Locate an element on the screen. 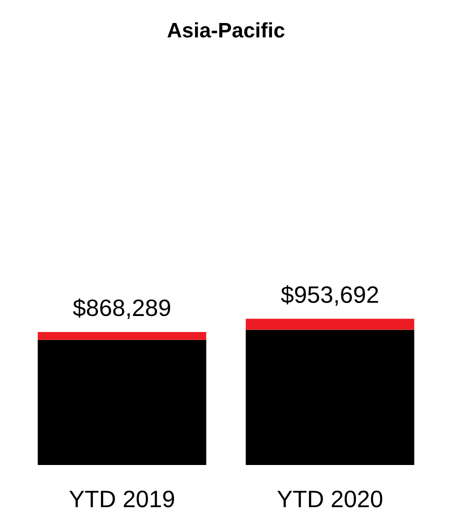  x-tick-label: YTD 2020 is located at coordinates (329, 499).